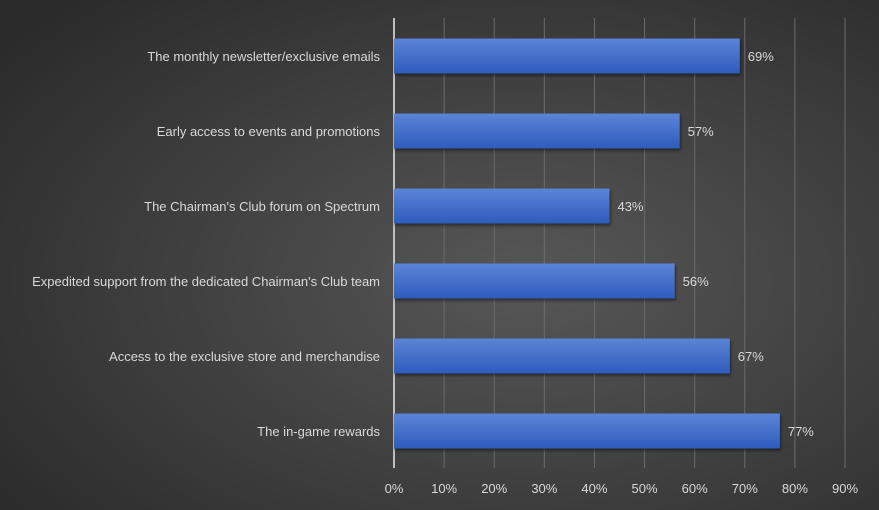 Image resolution: width=879 pixels, height=510 pixels. Describe the element at coordinates (318, 431) in the screenshot. I see `category-label: The in-game rewards` at that location.